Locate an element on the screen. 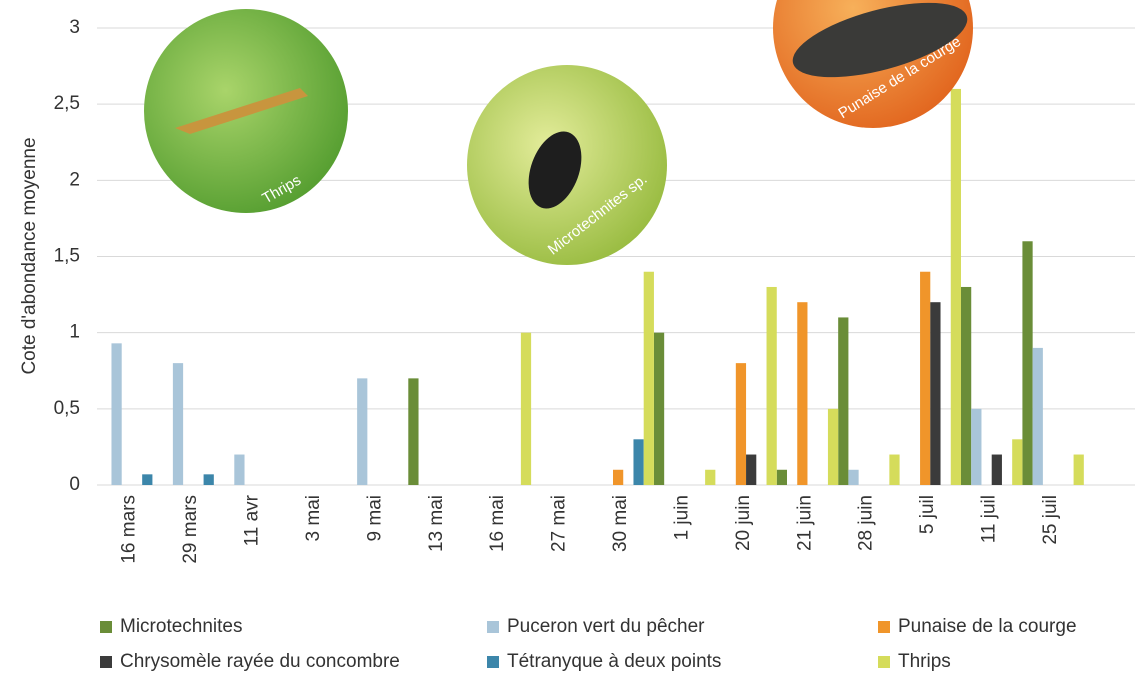 This screenshot has width=1135, height=673. x-tick-label: 20 juin is located at coordinates (743, 523).